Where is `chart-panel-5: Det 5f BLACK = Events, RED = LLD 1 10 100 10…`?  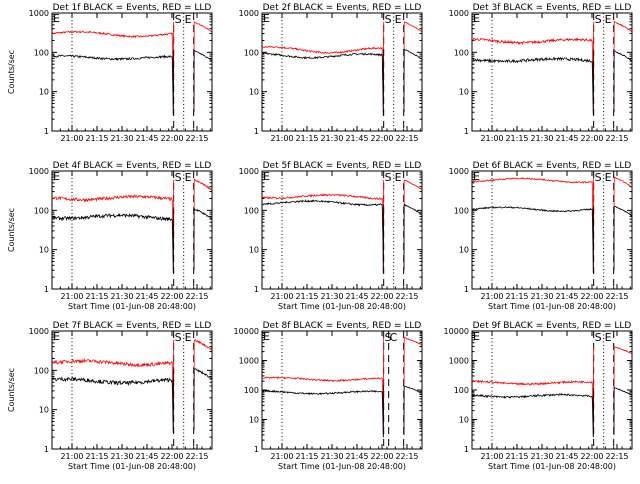 chart-panel-5: Det 5f BLACK = Events, RED = LLD 1 10 100 10… is located at coordinates (331, 236).